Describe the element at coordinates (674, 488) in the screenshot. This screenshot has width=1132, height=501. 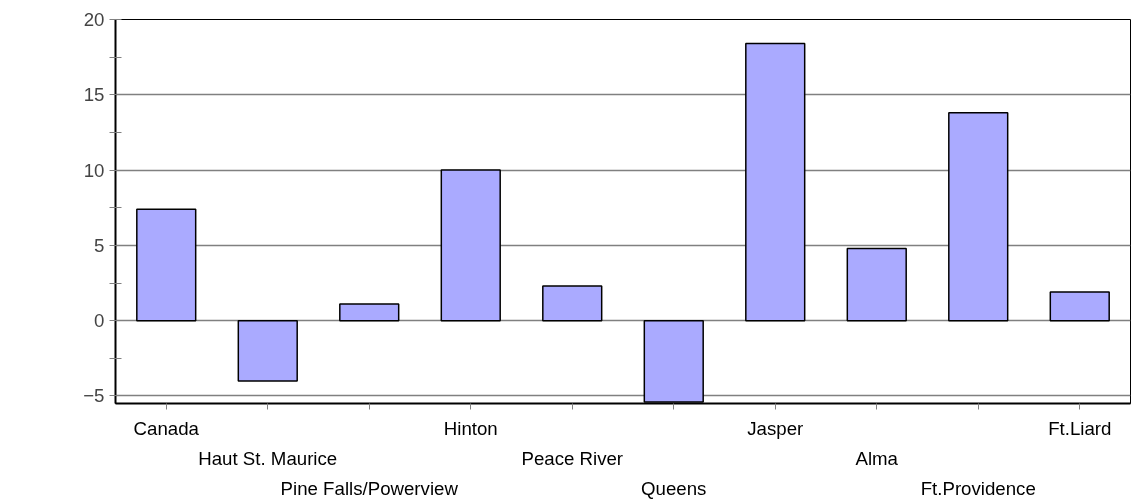
I see `x-tick-label: Queens` at that location.